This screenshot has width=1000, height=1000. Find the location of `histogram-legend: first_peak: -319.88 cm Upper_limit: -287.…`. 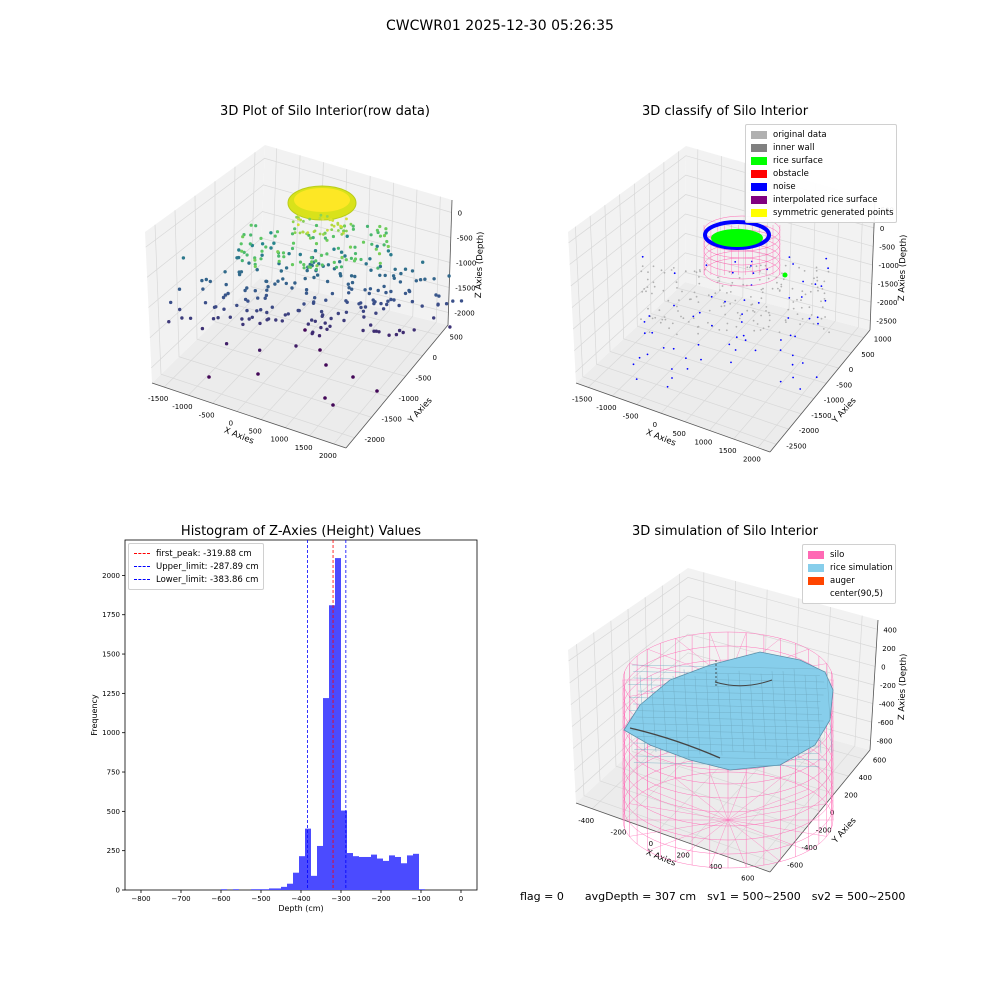

histogram-legend: first_peak: -319.88 cm Upper_limit: -287.… is located at coordinates (196, 566).